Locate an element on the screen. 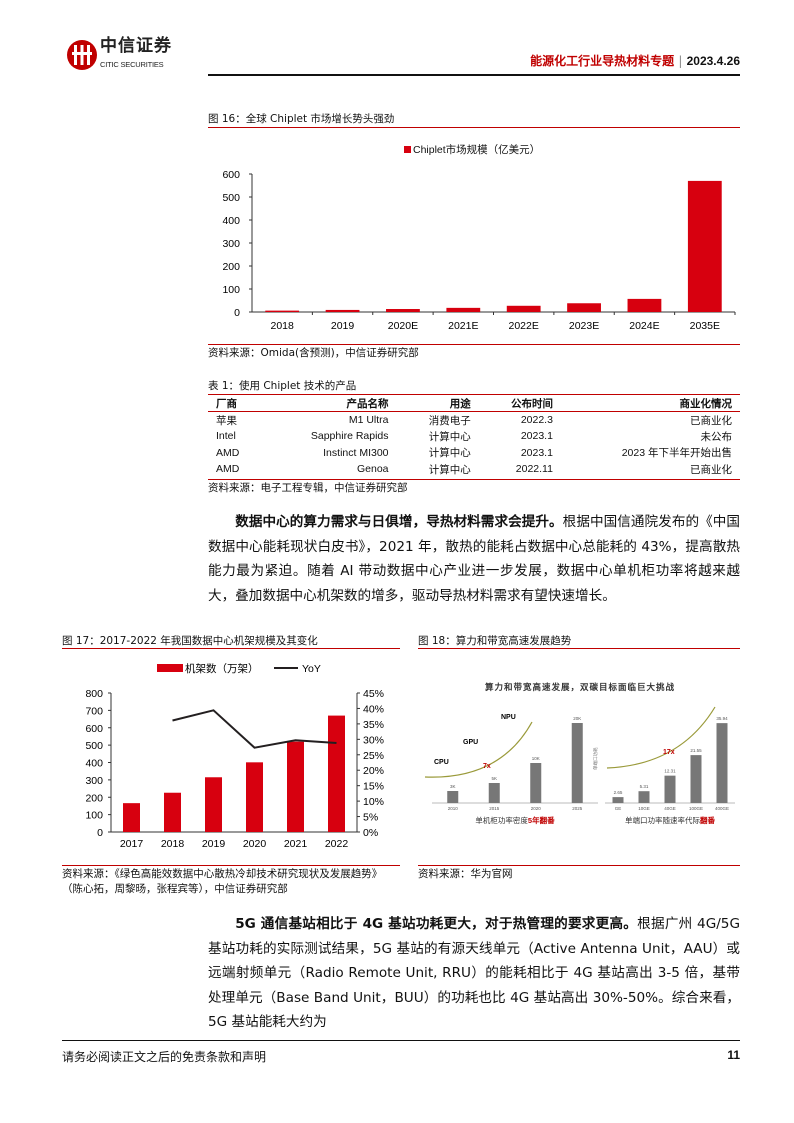  y2-tick-label: 0% is located at coordinates (370, 833).